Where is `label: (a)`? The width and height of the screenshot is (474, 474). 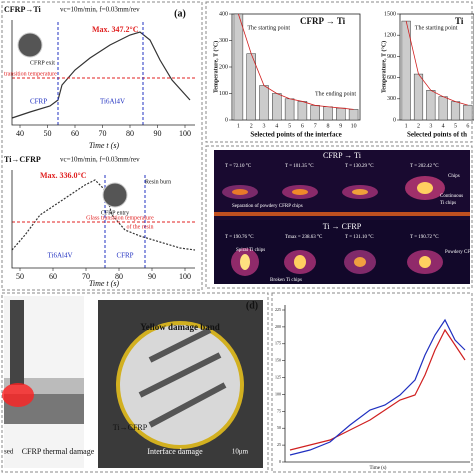 label: (a) is located at coordinates (180, 13).